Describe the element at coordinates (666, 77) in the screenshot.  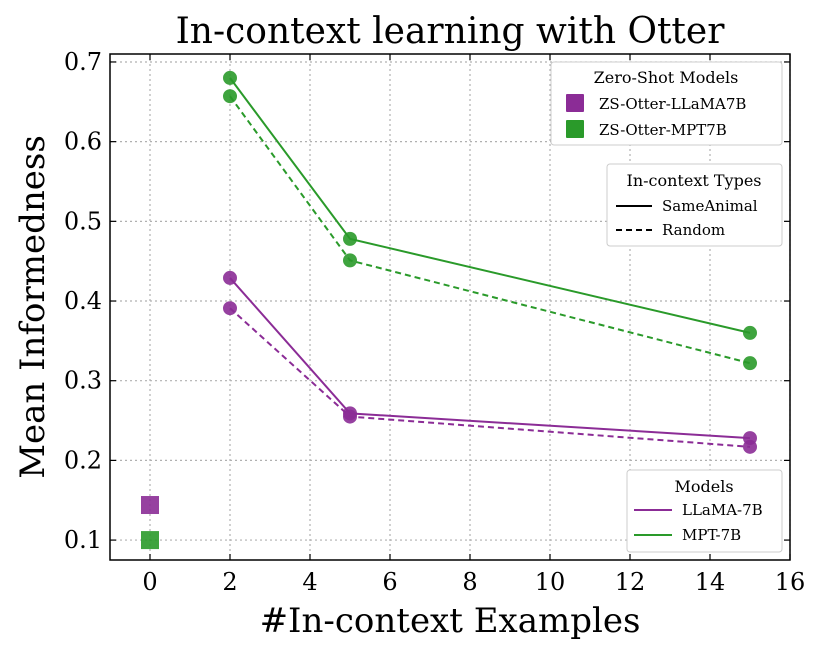
I see `legend-zero-shot-title: Zero-Shot Models` at that location.